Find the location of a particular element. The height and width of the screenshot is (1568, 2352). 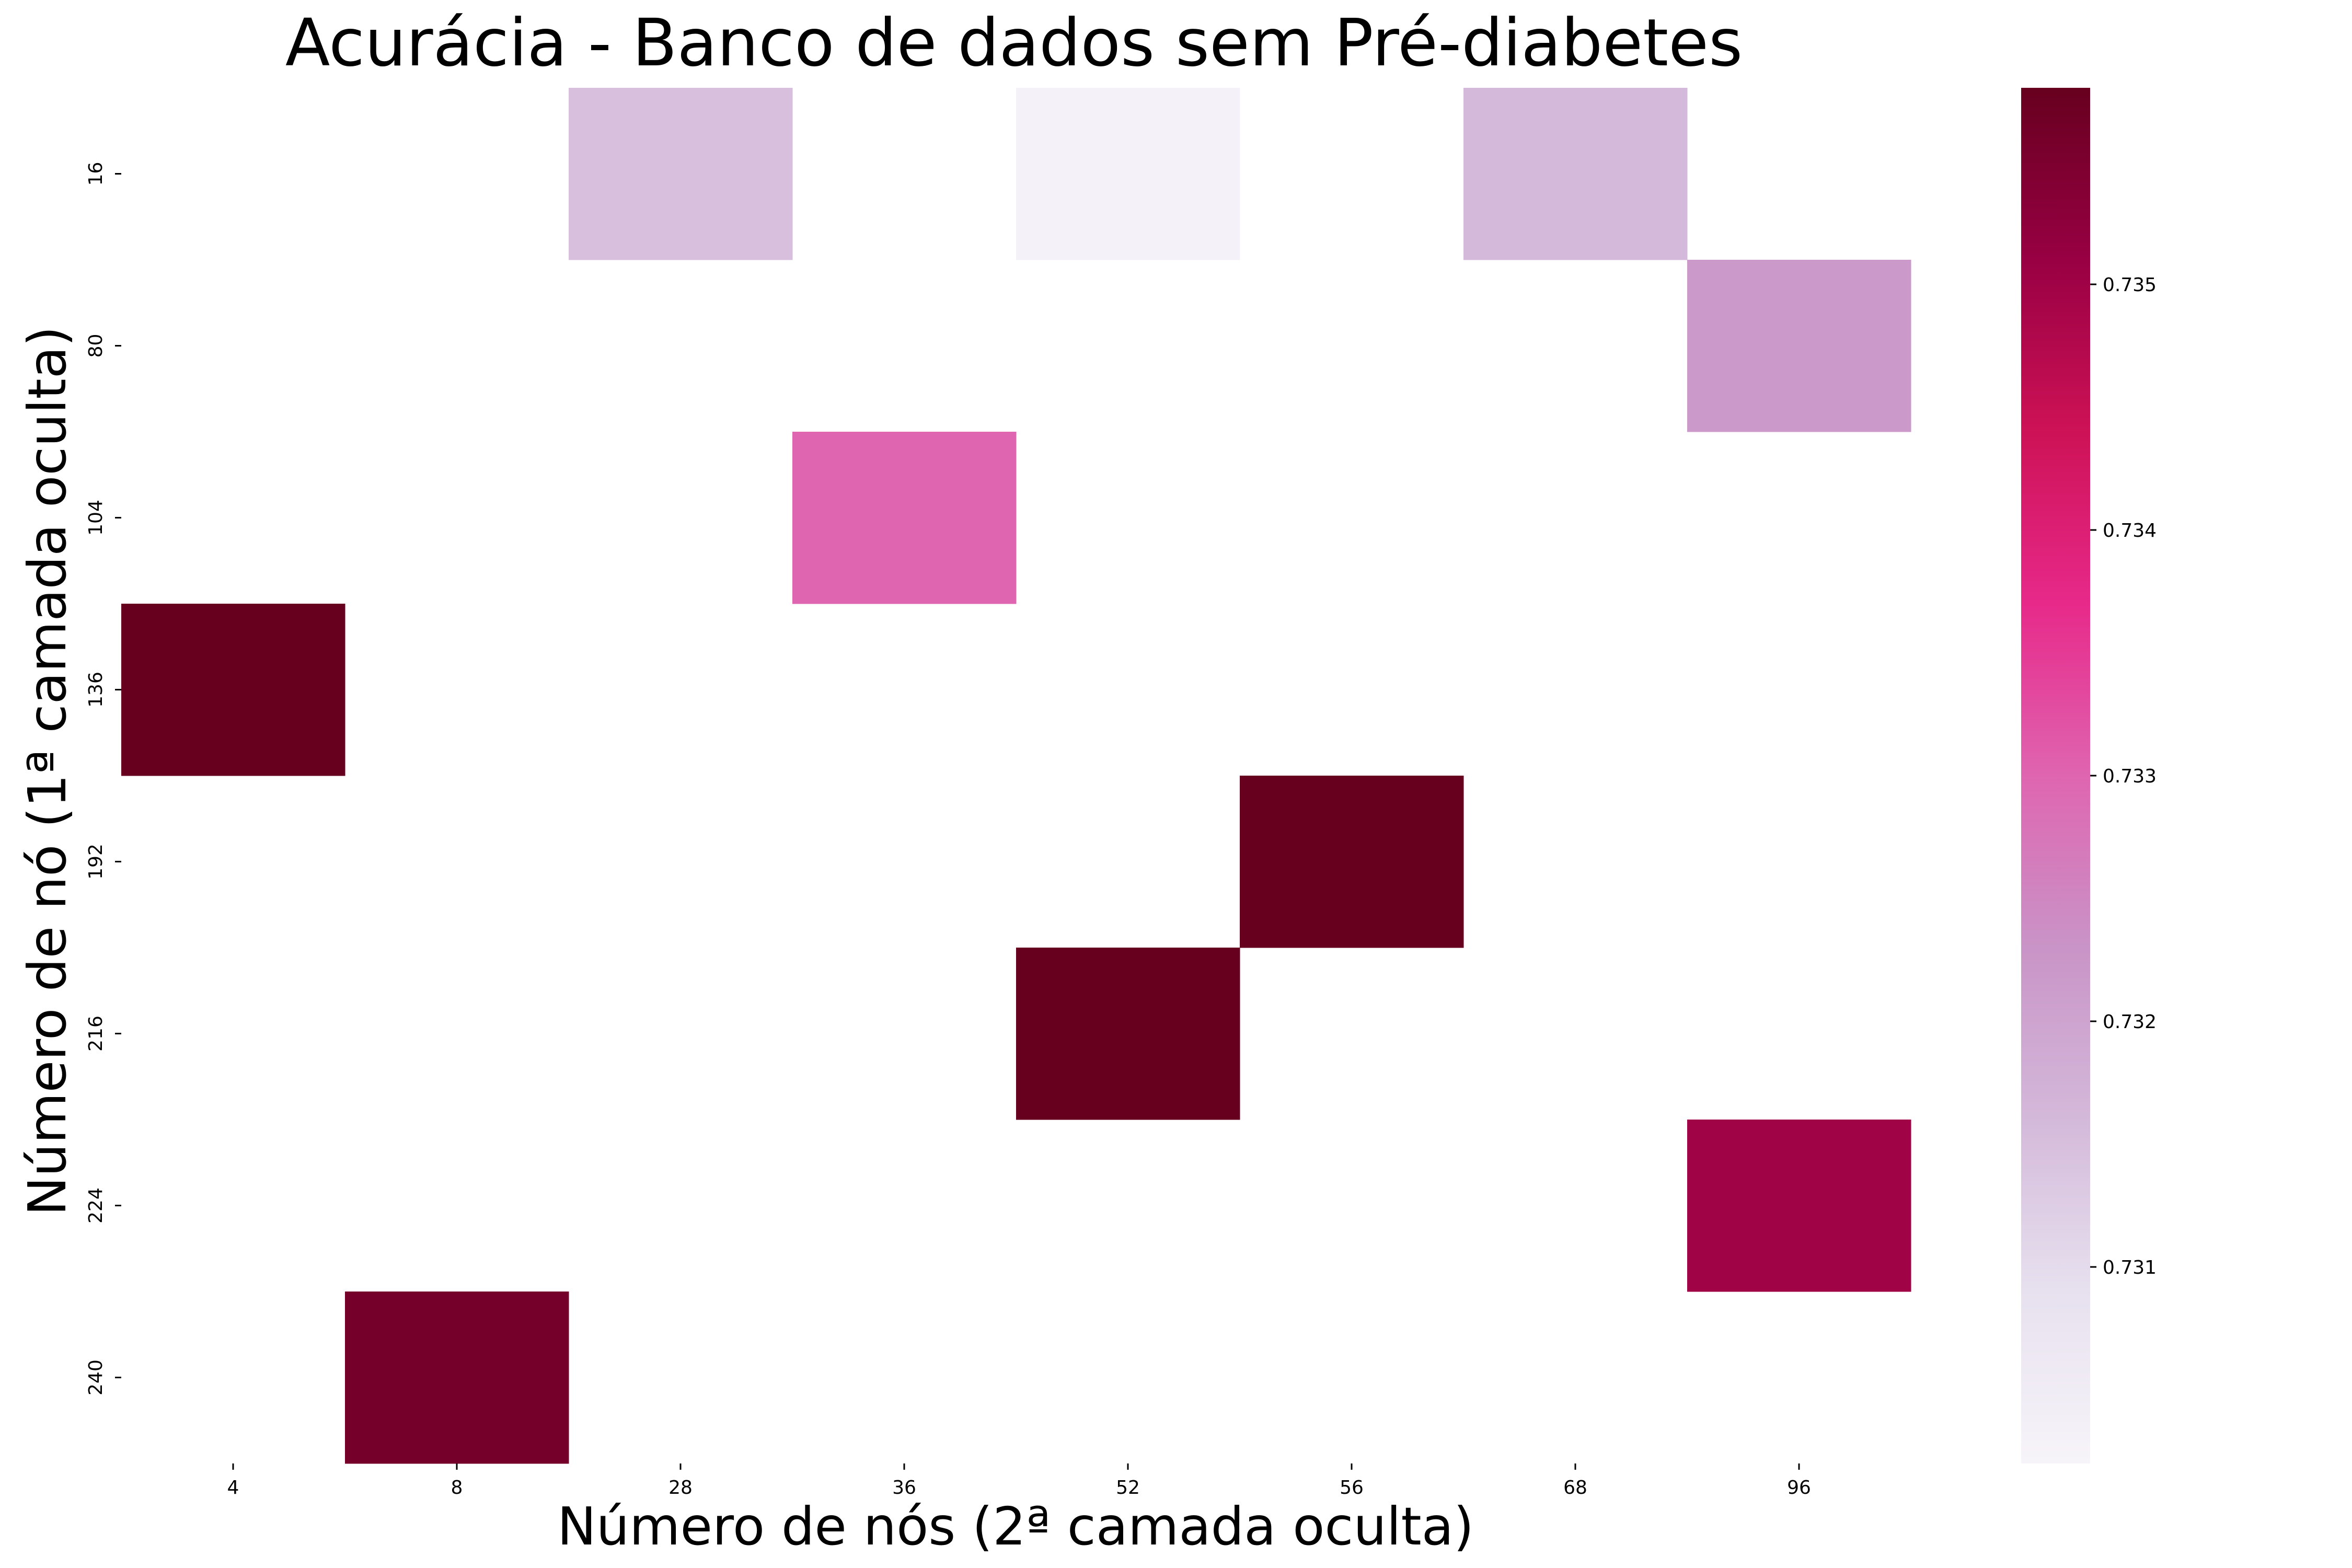

colorbar-tick-label-0.732: 0.732 is located at coordinates (2130, 1022).